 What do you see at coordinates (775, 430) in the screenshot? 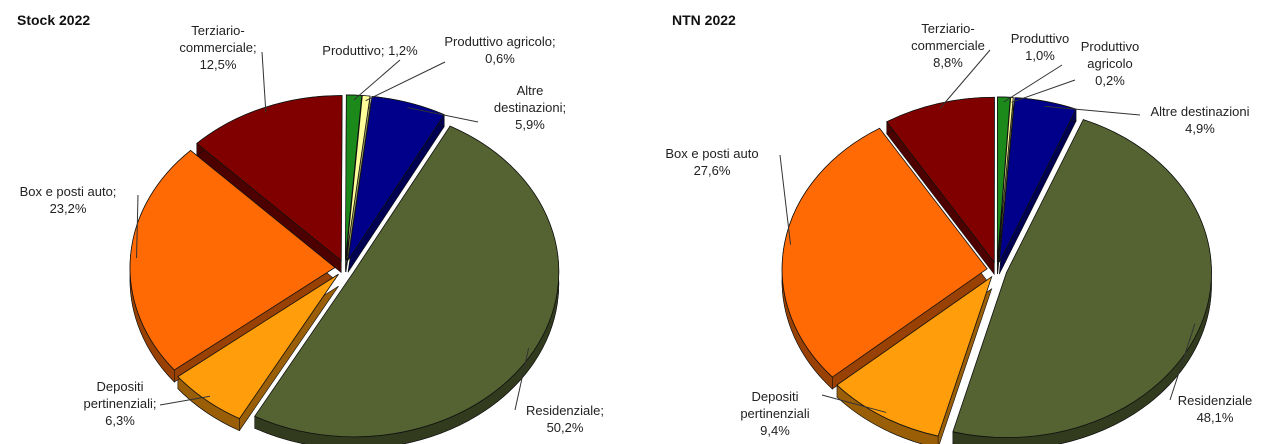
I see `label-value: 9,4%` at bounding box center [775, 430].